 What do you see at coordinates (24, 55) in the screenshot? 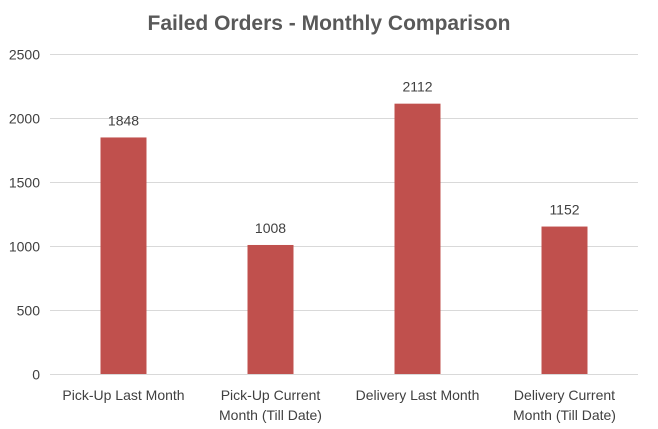
I see `y-tick-label: 2500` at bounding box center [24, 55].